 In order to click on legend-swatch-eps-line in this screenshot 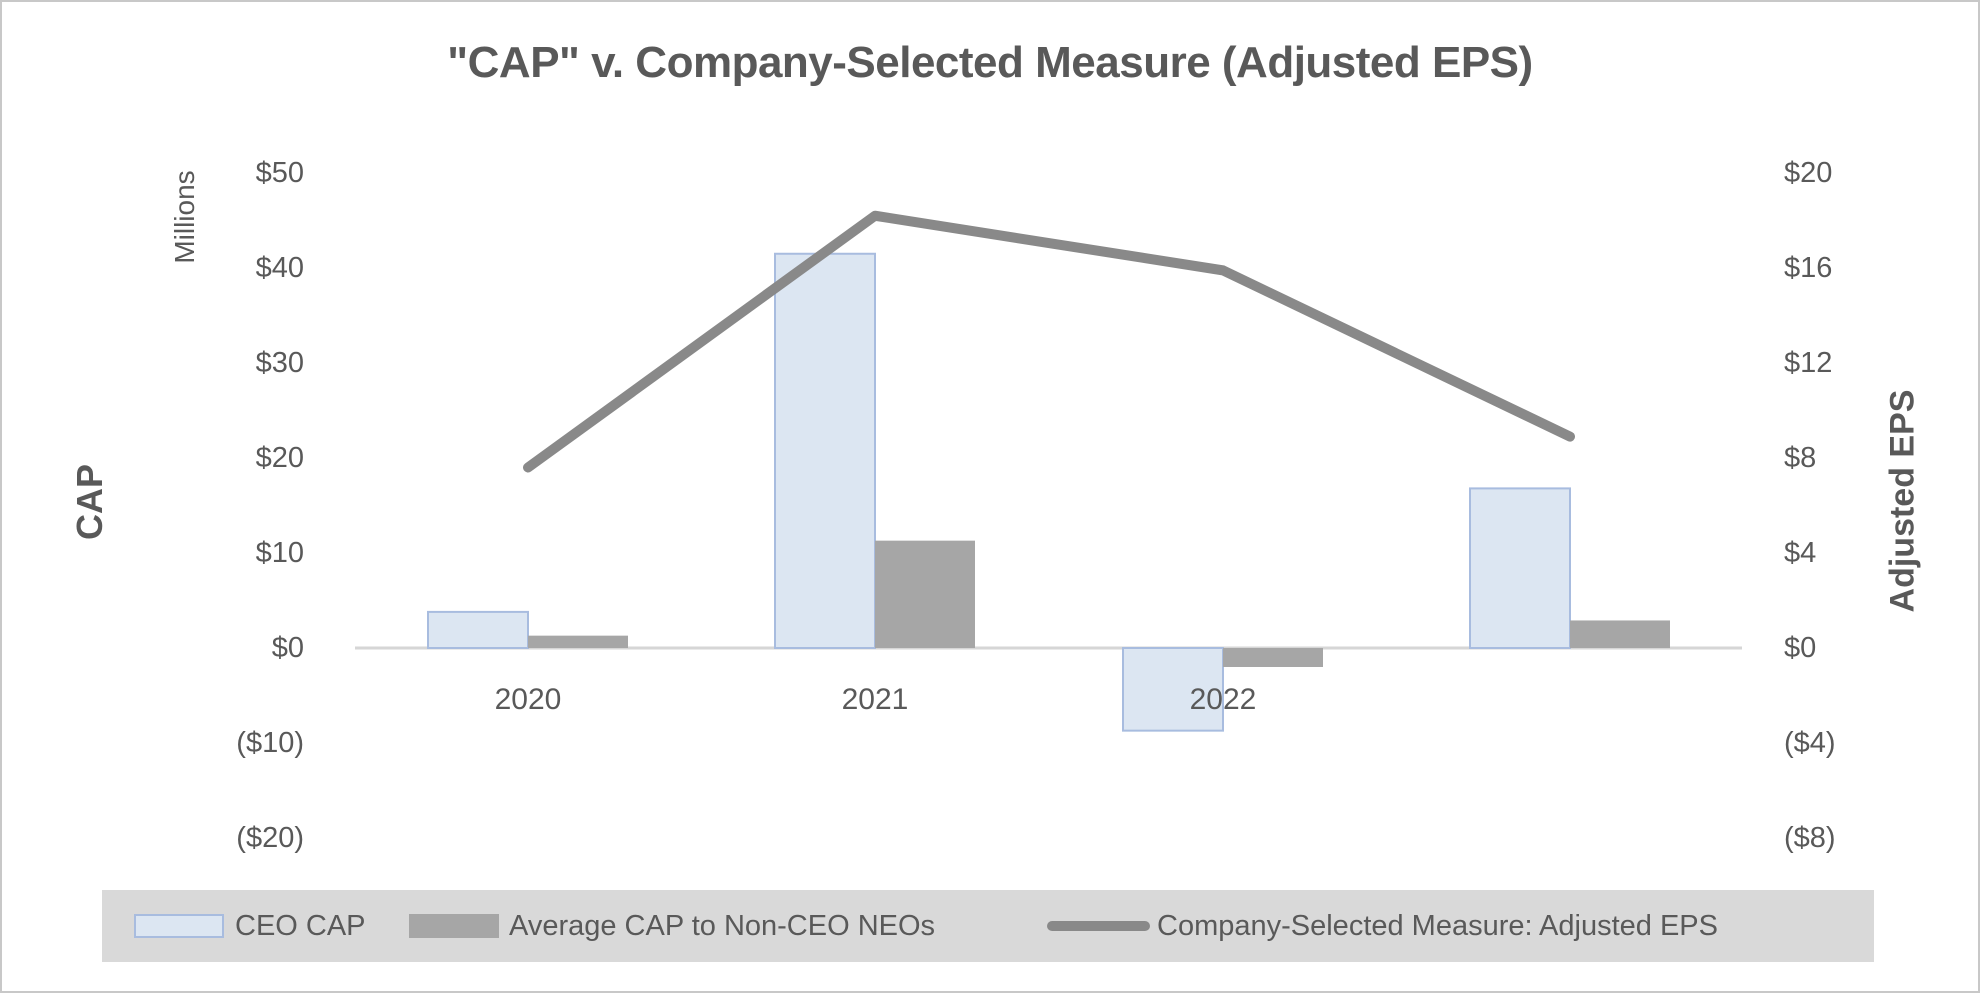, I will do `click(1098, 926)`.